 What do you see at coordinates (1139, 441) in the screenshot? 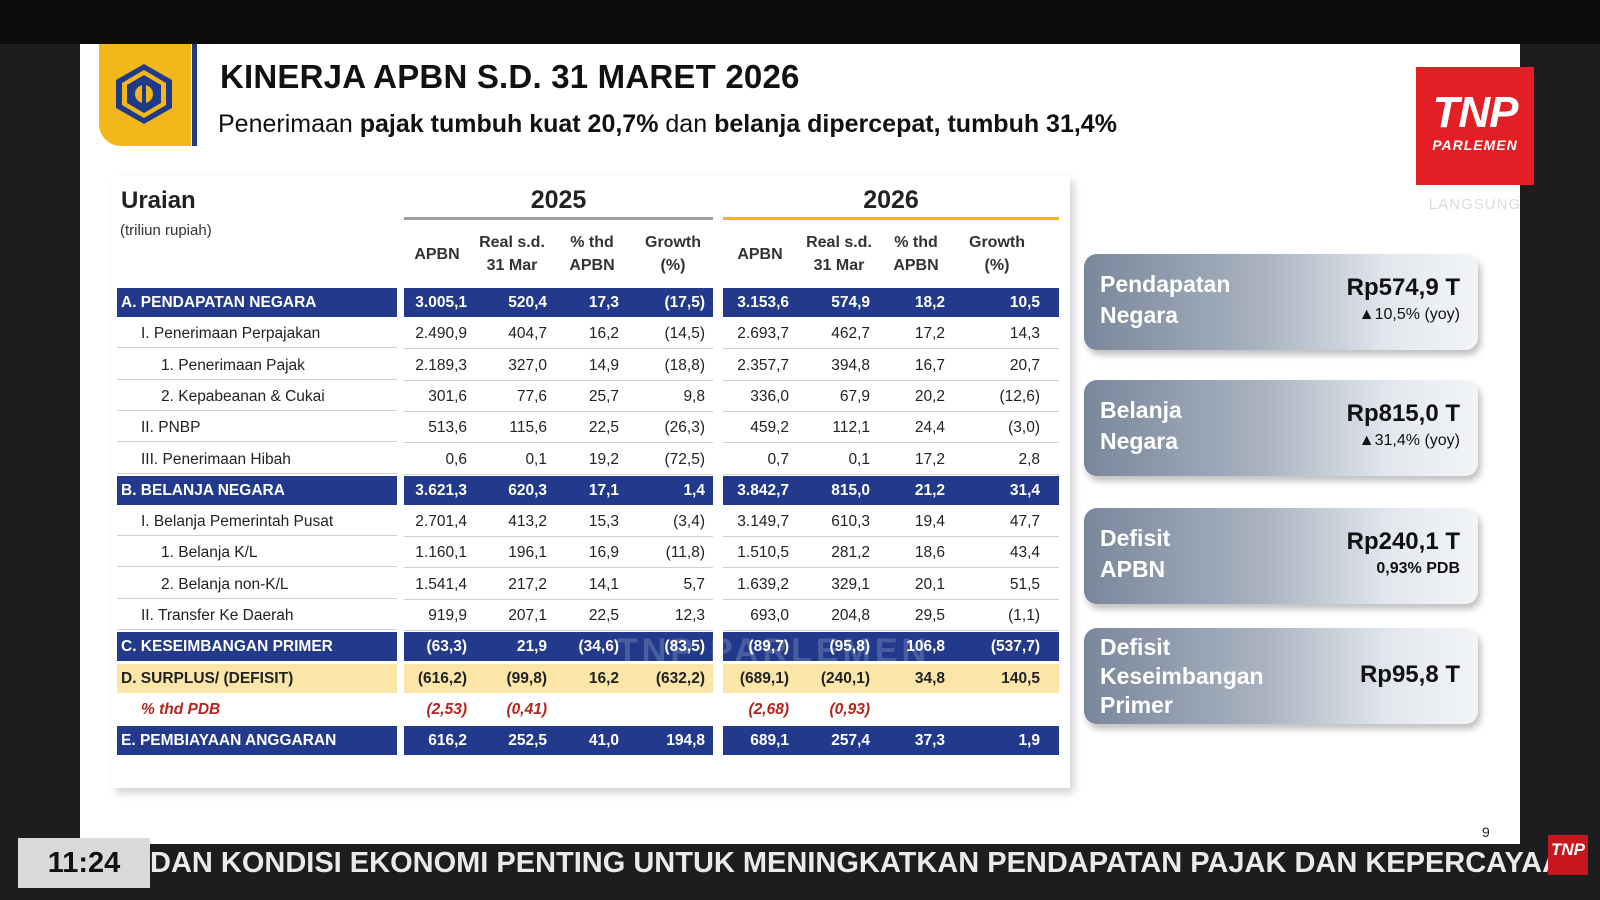
I see `card-label: Negara` at bounding box center [1139, 441].